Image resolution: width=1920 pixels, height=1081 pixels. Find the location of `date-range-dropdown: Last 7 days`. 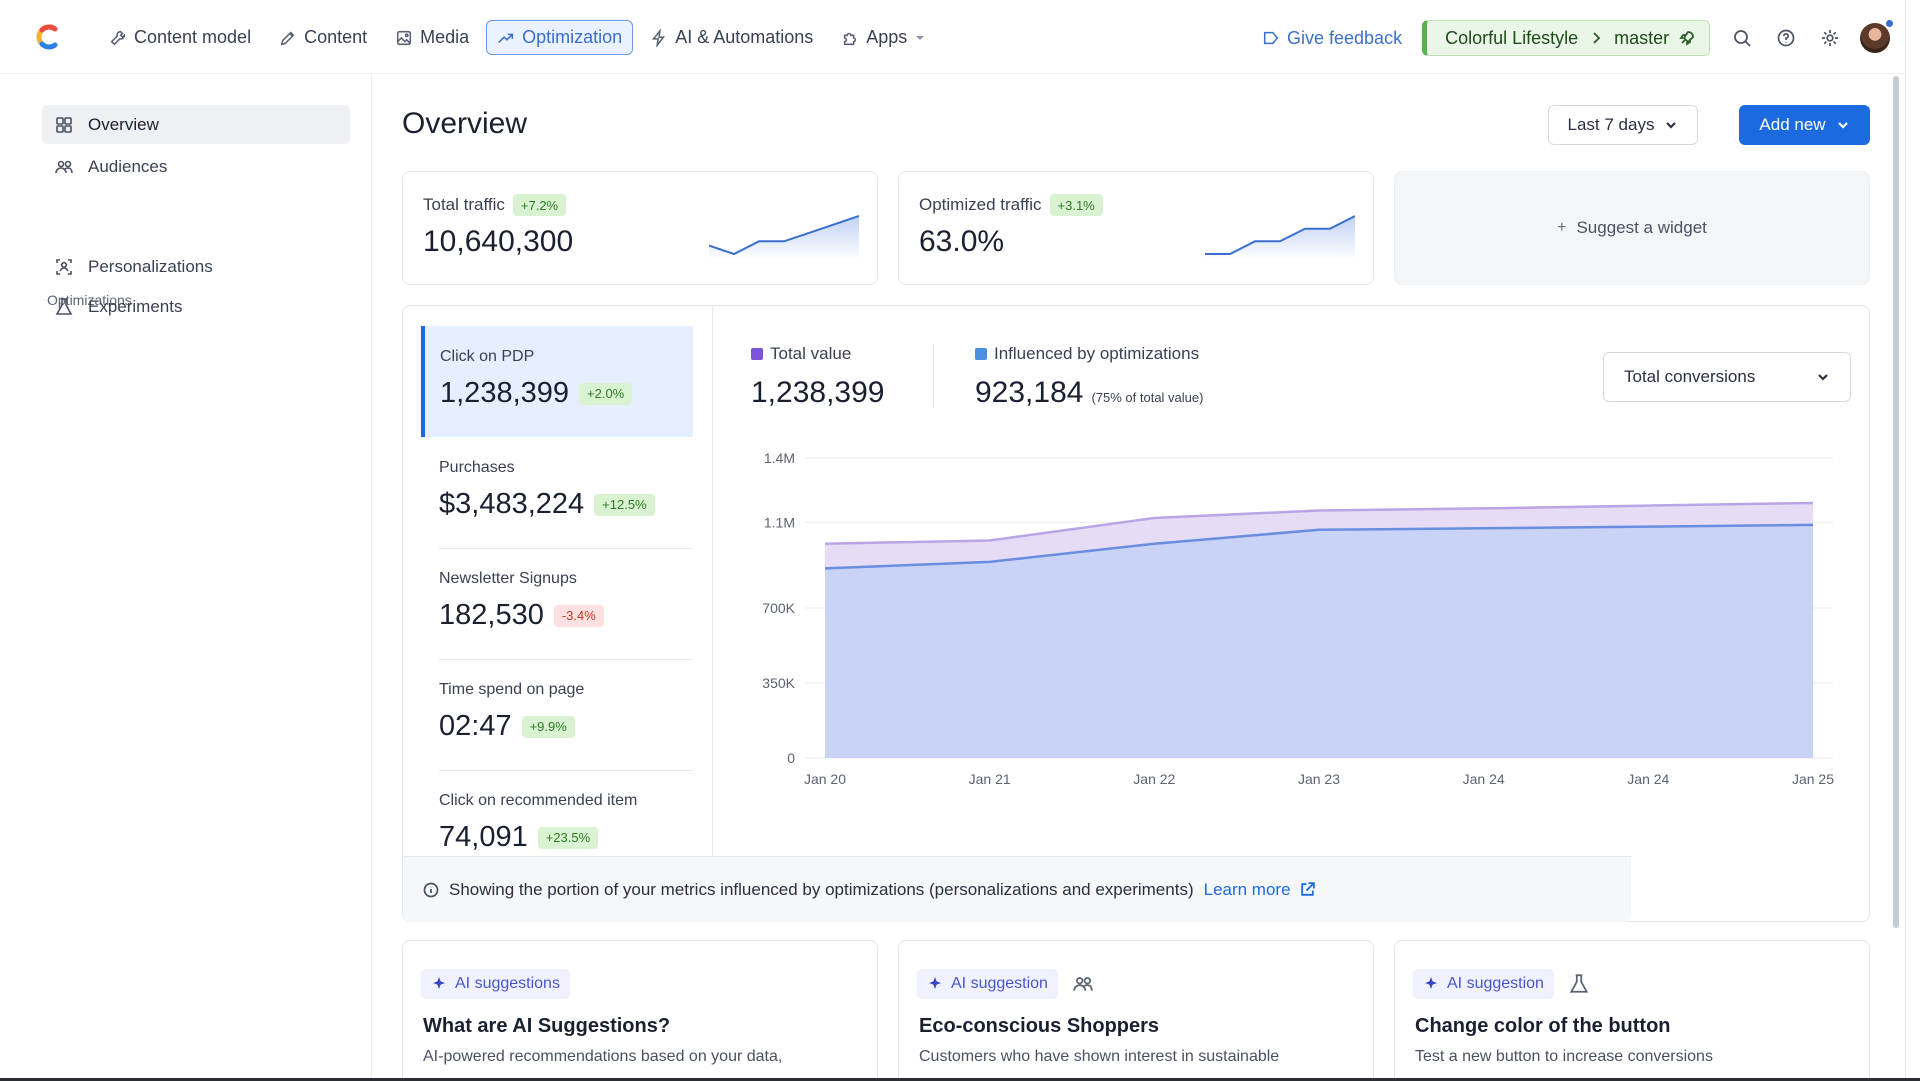

date-range-dropdown: Last 7 days is located at coordinates (1623, 125).